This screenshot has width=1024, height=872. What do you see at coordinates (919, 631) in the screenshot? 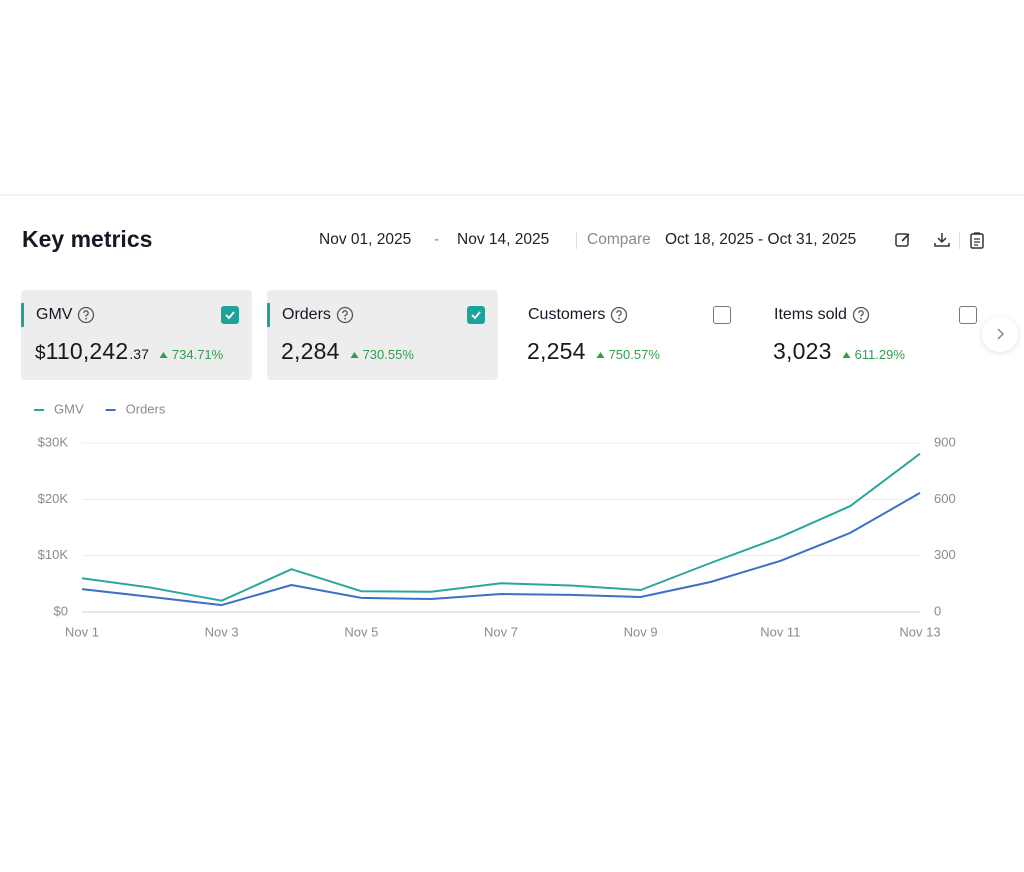
I see `x-tick-label: Nov 13` at bounding box center [919, 631].